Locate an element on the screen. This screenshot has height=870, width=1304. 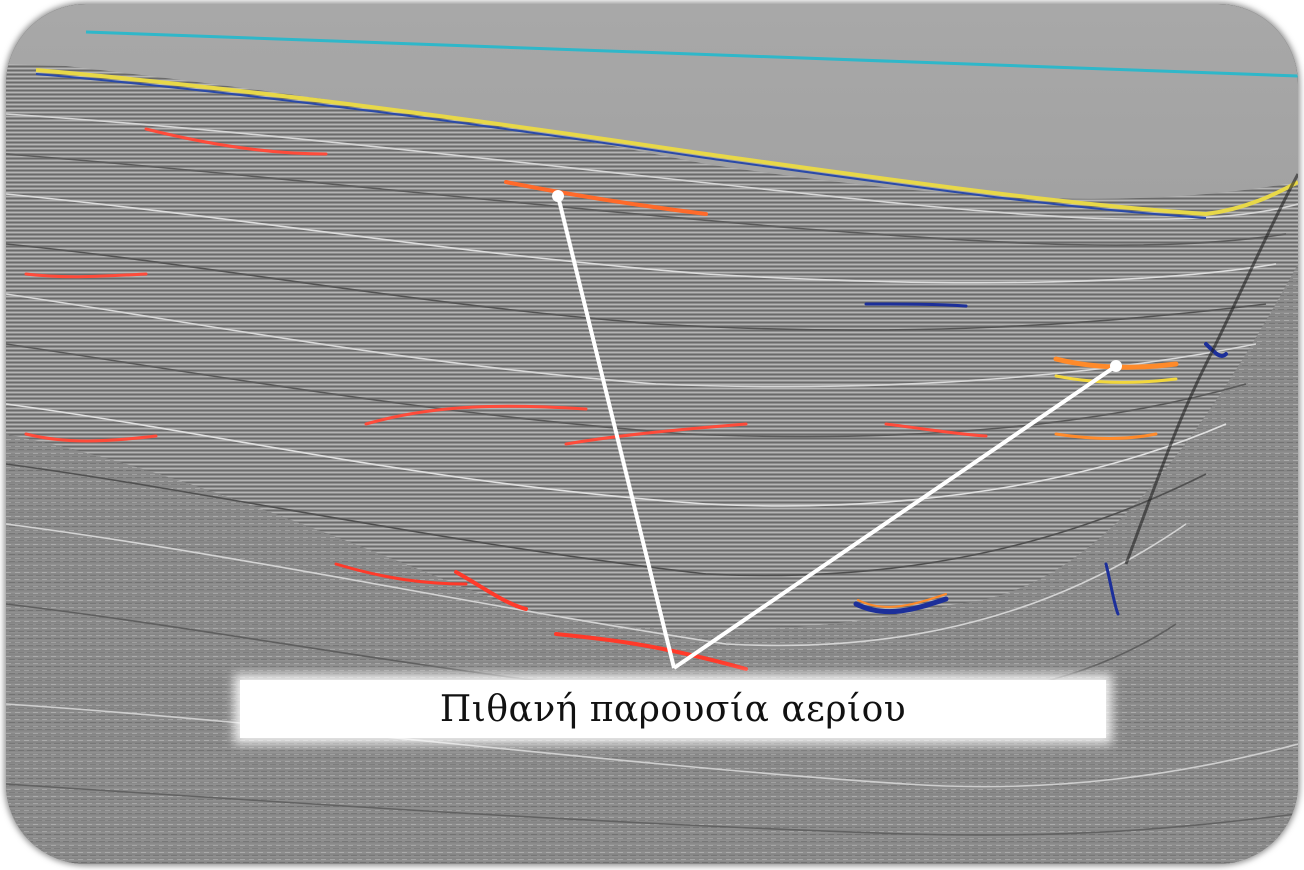
annotation-label: Πιθανή παρουσία αερίου is located at coordinates (673, 709).